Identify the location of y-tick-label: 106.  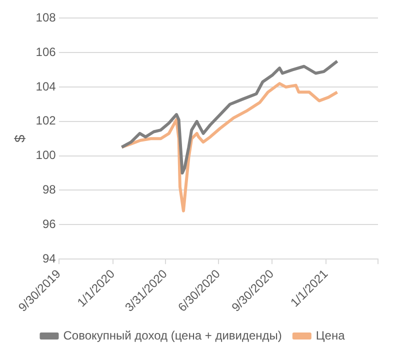
(46, 51).